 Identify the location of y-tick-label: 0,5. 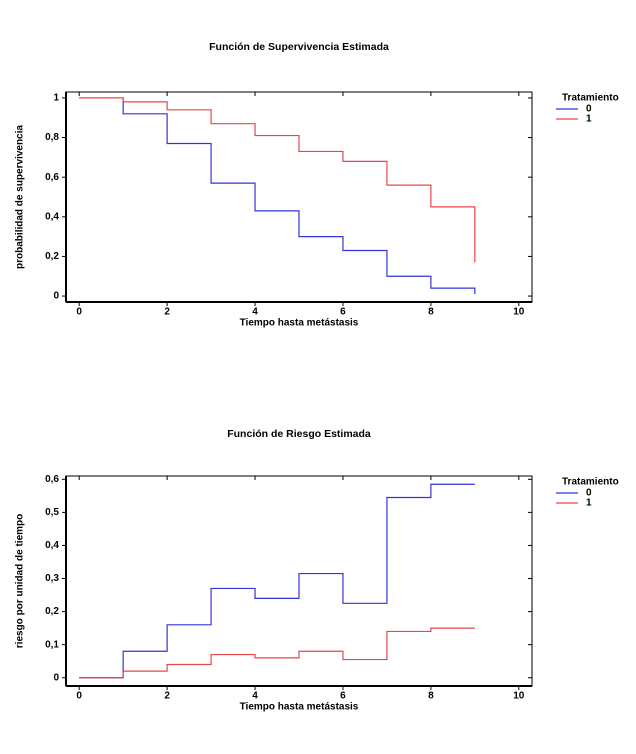
(52, 512).